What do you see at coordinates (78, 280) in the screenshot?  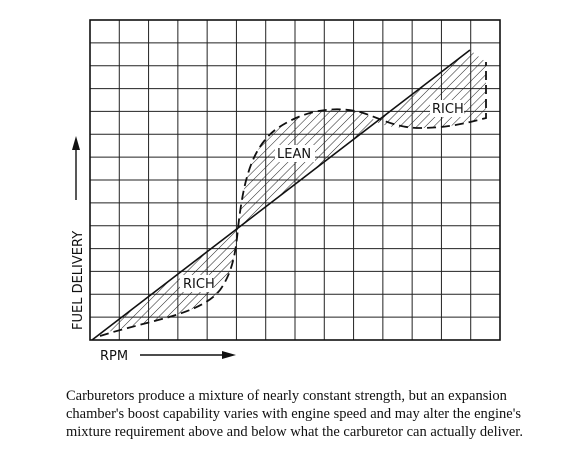 I see `y-axis-label: FUEL DELIVERY` at bounding box center [78, 280].